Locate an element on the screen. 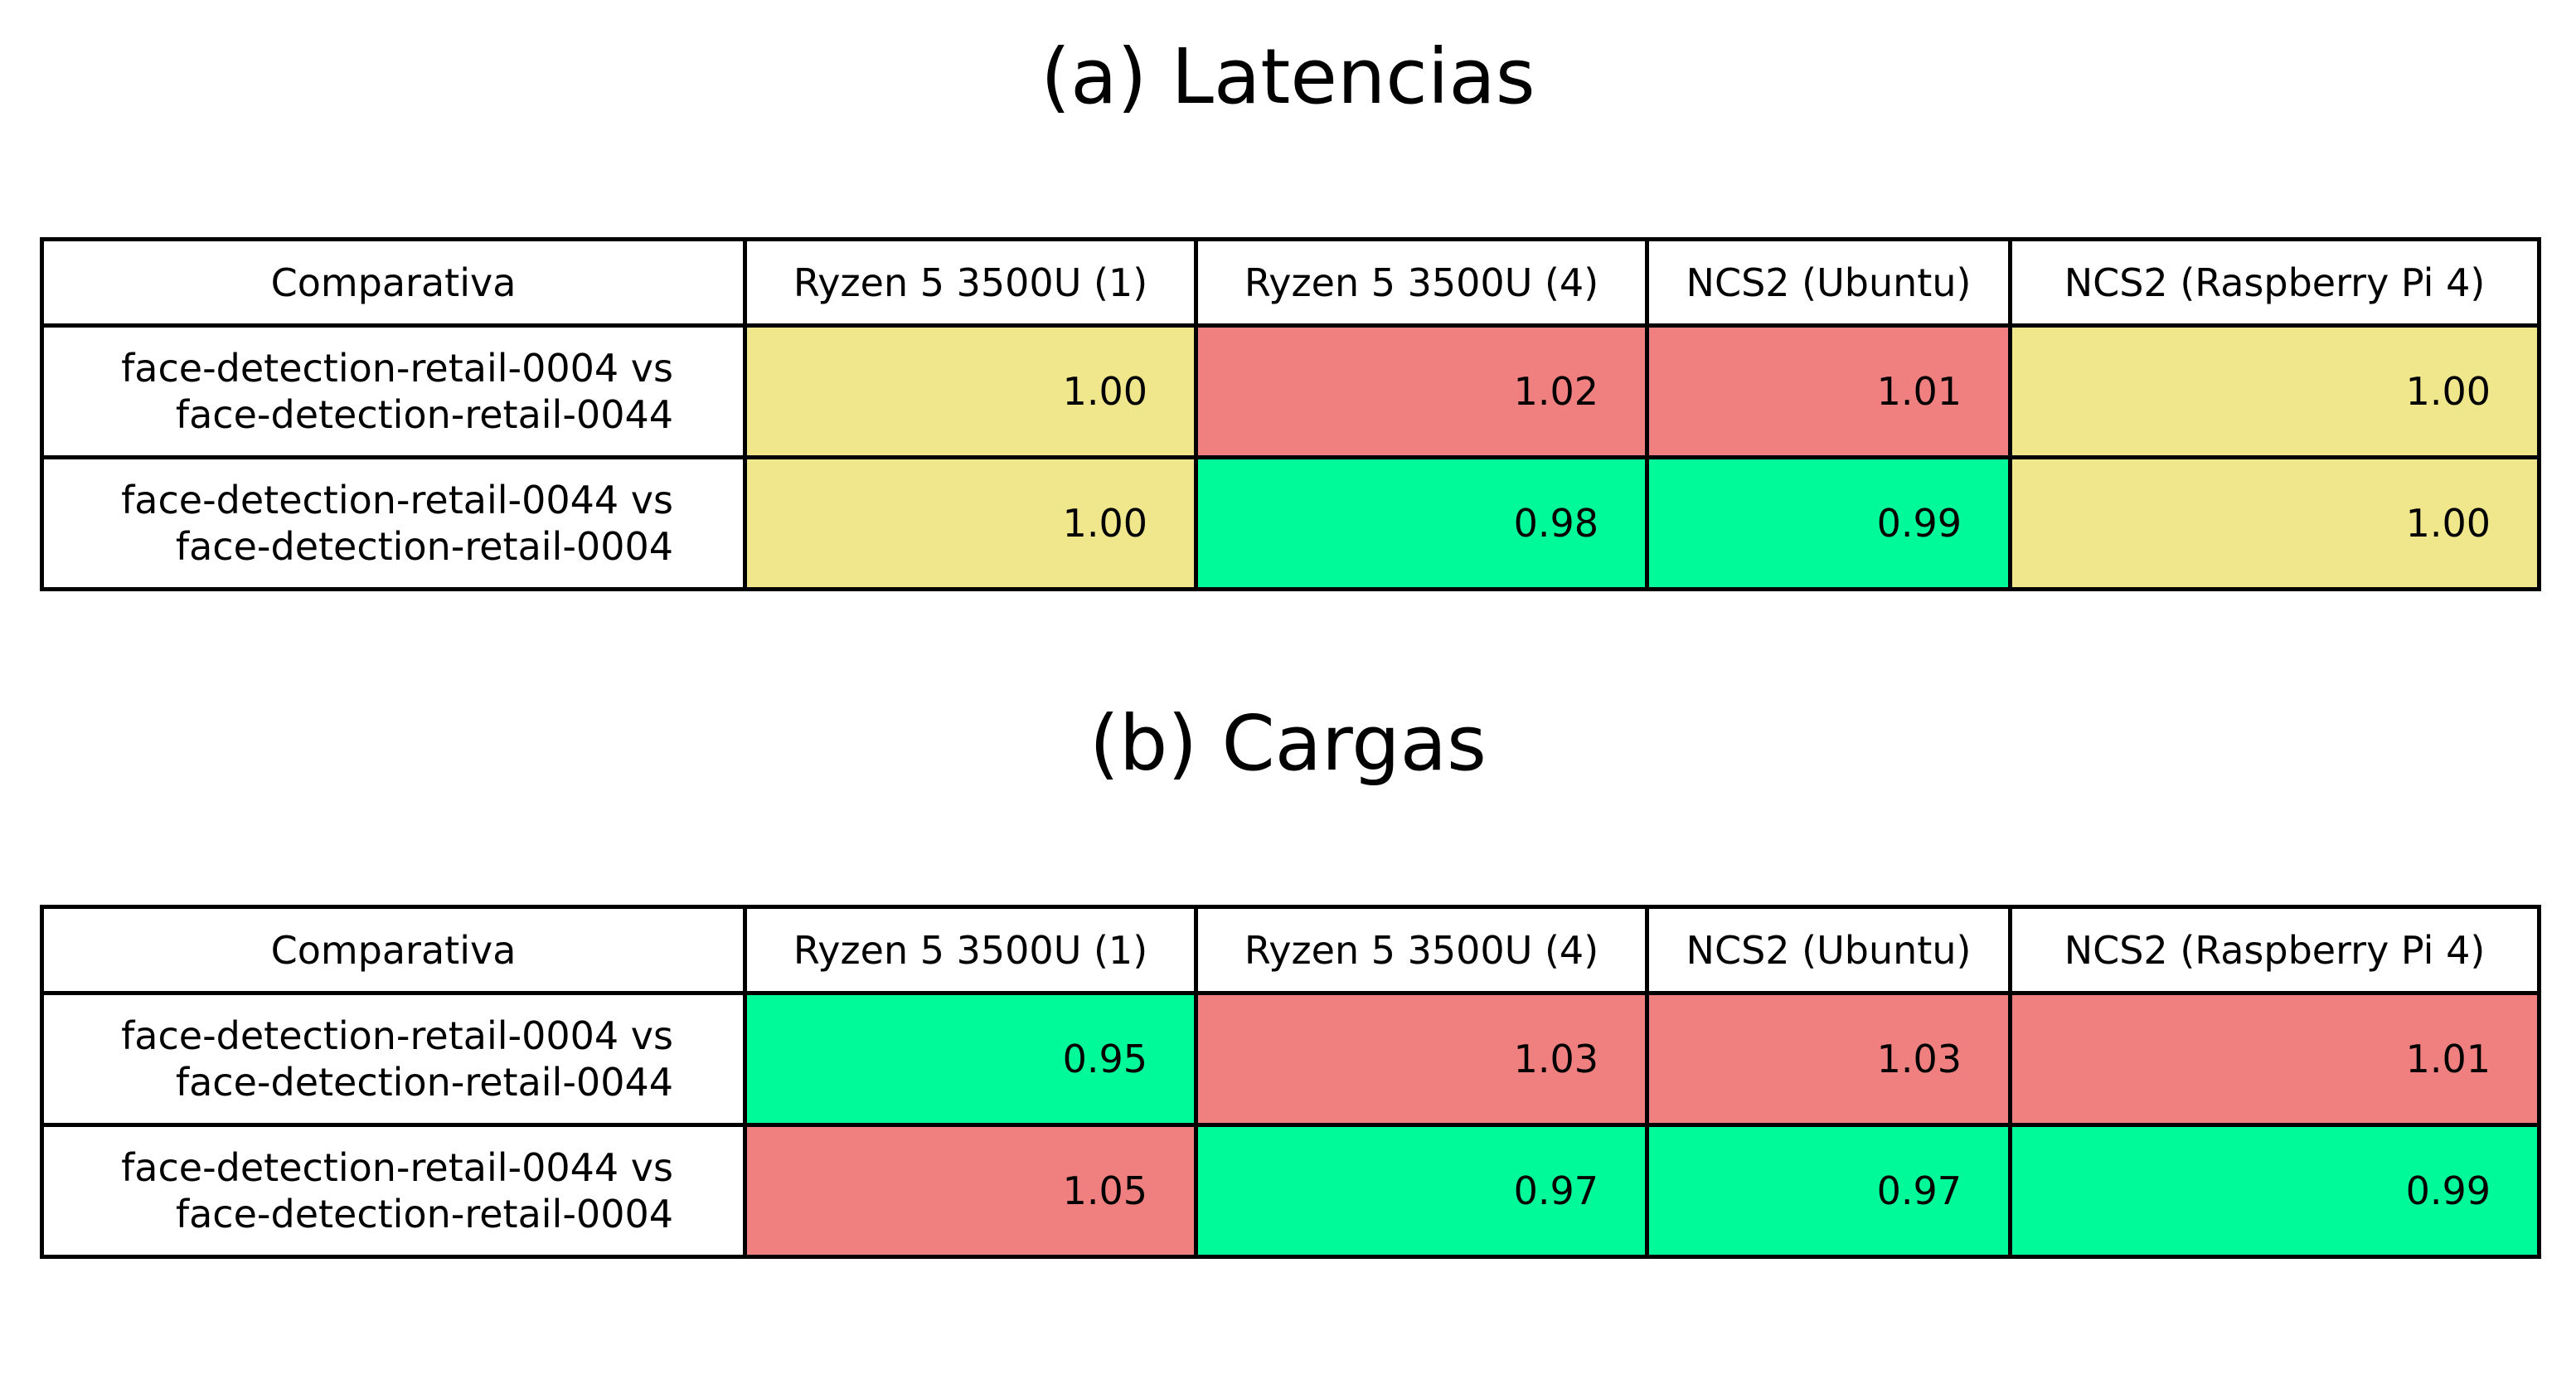  table-title-cargas: (b) Cargas is located at coordinates (1288, 743).